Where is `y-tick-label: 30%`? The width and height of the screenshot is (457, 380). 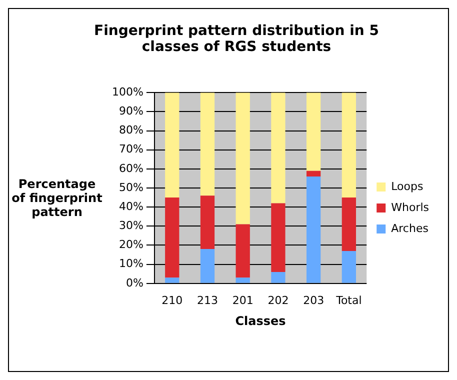
y-tick-label: 30% is located at coordinates (131, 225).